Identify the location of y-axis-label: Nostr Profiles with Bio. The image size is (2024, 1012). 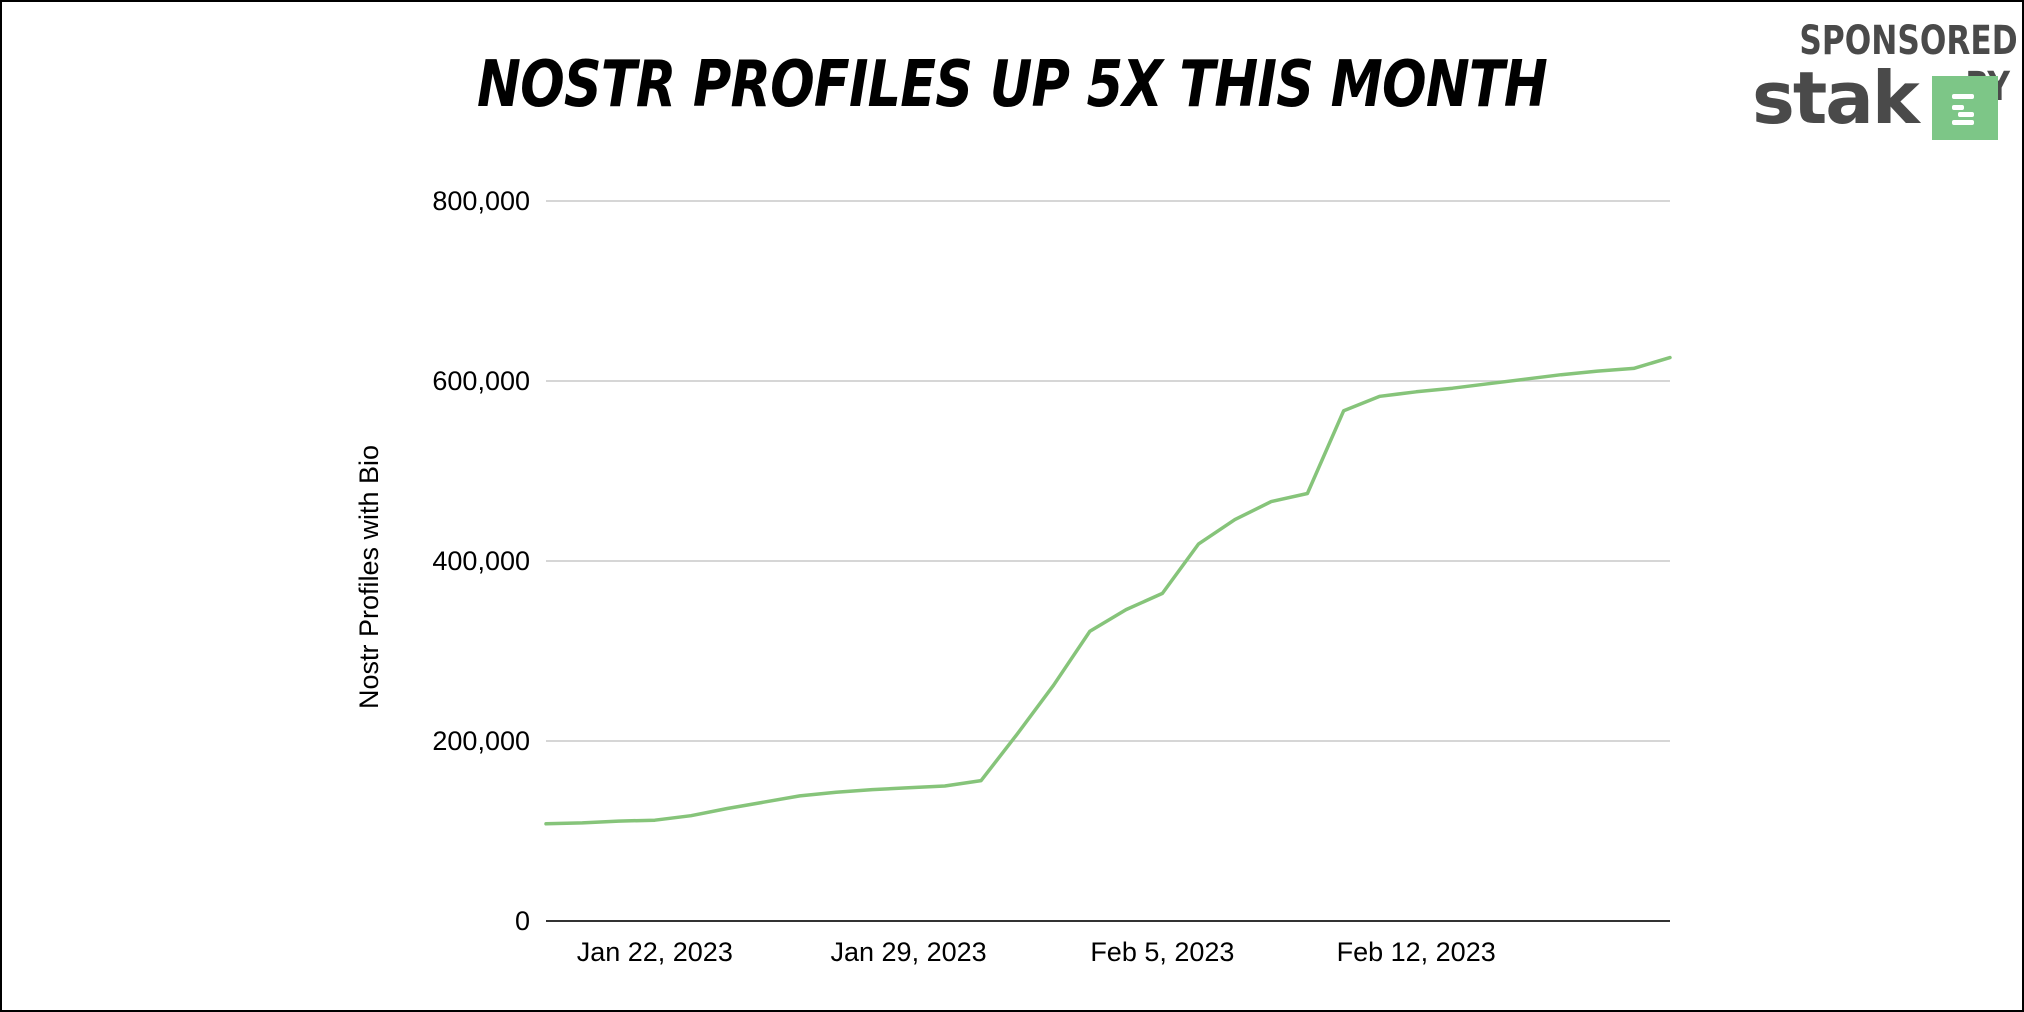
(369, 577).